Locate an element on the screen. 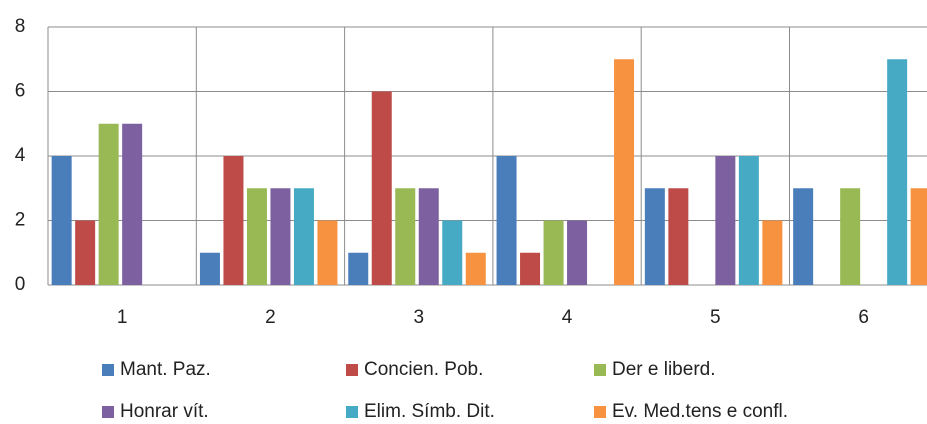 The image size is (927, 424). legend-label: Ev. Med.tens e confl. is located at coordinates (700, 411).